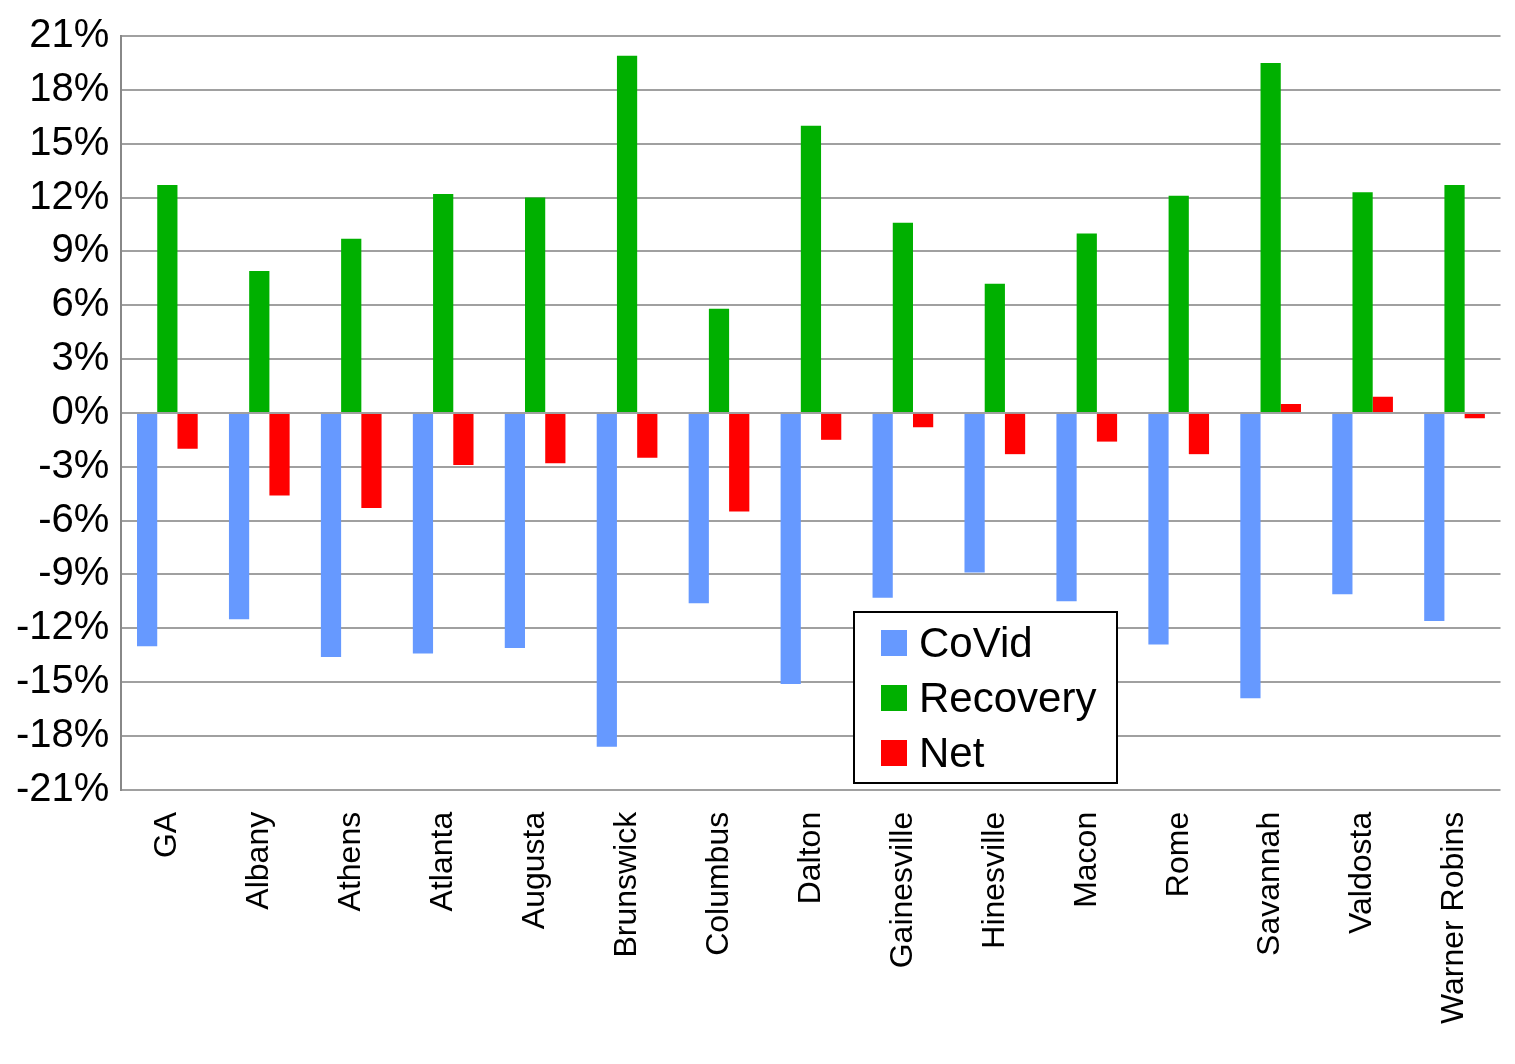  I want to click on x-tick-label: Brunswick, so click(624, 884).